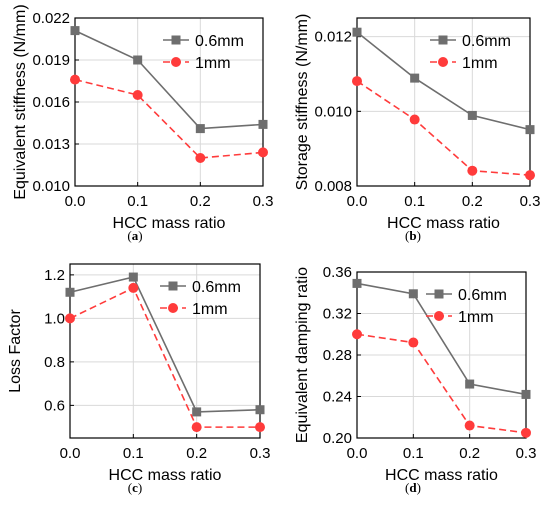 This screenshot has height=514, width=550. Describe the element at coordinates (302, 355) in the screenshot. I see `y-axis-label: Equivalent damping ratio` at that location.